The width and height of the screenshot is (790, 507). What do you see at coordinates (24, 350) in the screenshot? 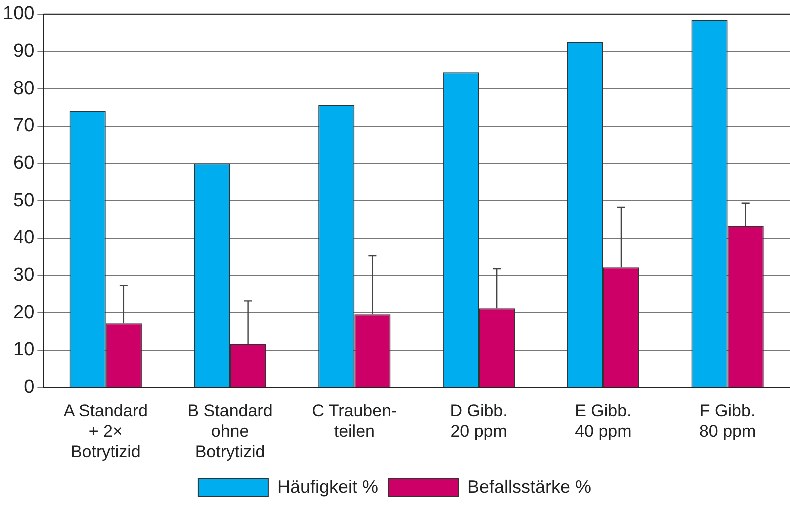
I see `y-tick-label: 10` at bounding box center [24, 350].